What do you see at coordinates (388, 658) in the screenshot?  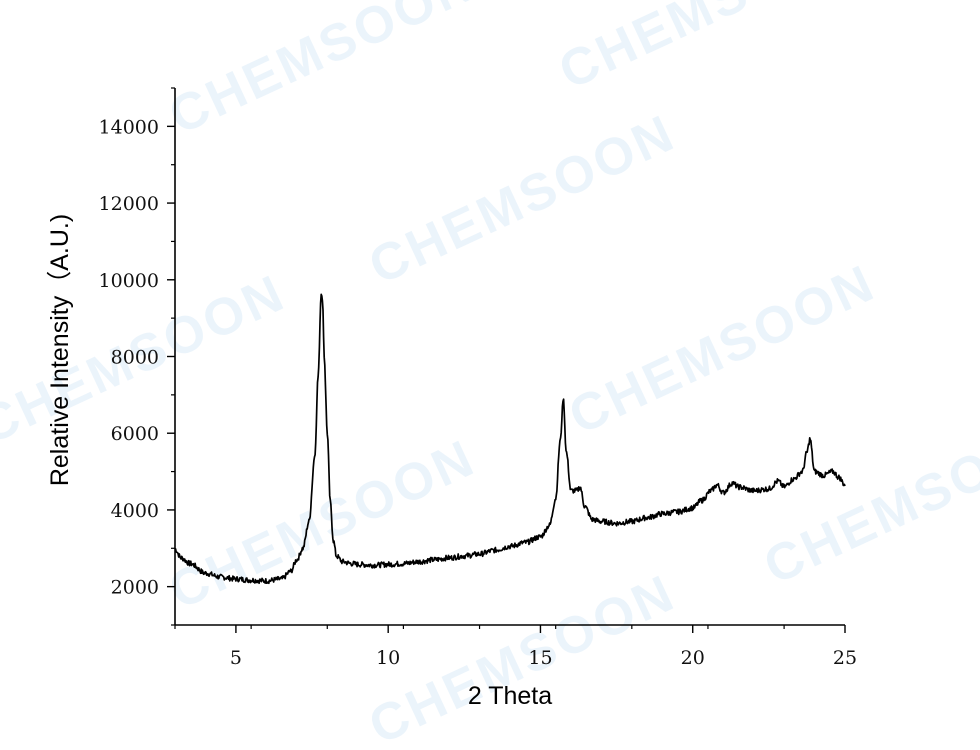 I see `x-tick-label: 10` at bounding box center [388, 658].